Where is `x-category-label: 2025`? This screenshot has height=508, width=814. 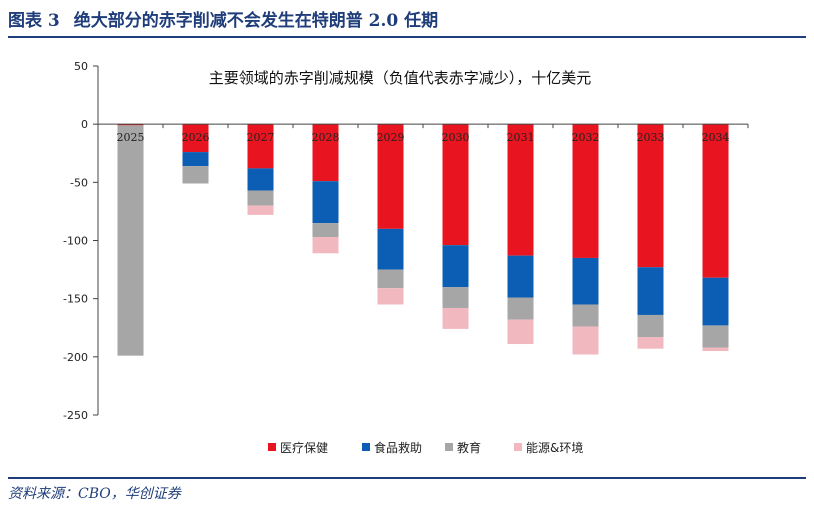 x-category-label: 2025 is located at coordinates (131, 137).